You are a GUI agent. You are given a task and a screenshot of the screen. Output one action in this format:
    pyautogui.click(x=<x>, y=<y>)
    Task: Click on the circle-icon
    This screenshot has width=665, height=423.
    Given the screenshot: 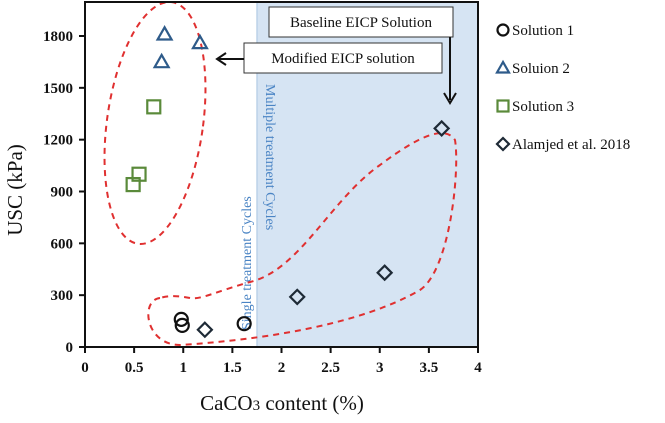 What is the action you would take?
    pyautogui.click(x=503, y=30)
    